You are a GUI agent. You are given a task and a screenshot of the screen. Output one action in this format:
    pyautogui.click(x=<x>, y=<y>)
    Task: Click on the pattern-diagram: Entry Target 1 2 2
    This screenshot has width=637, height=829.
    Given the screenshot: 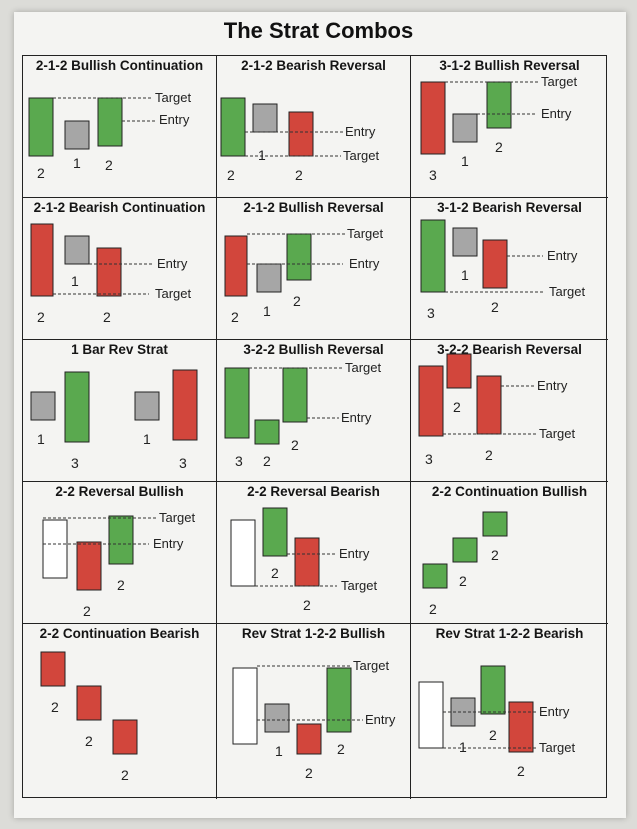 What is the action you would take?
    pyautogui.click(x=497, y=722)
    